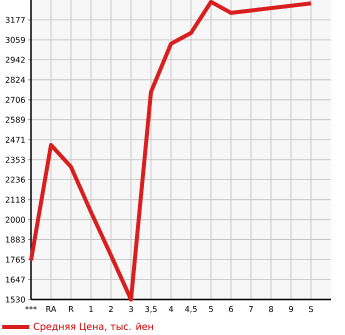 The image size is (345, 335). I want to click on x-tick-label: S, so click(311, 309).